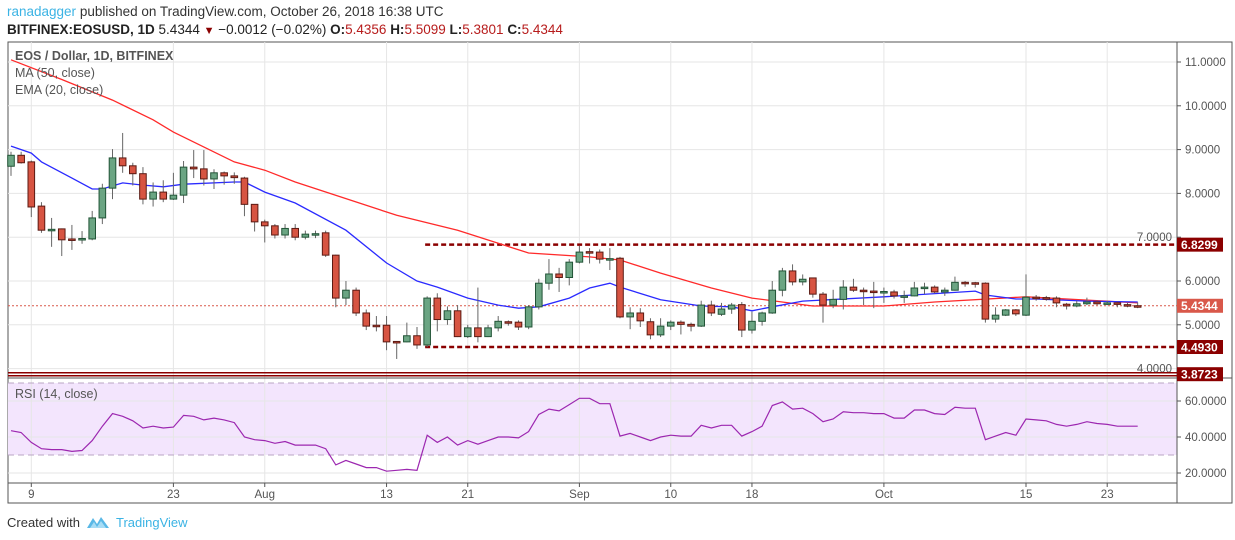 The image size is (1235, 540). Describe the element at coordinates (151, 522) in the screenshot. I see `tradingview-link: TradingView` at that location.